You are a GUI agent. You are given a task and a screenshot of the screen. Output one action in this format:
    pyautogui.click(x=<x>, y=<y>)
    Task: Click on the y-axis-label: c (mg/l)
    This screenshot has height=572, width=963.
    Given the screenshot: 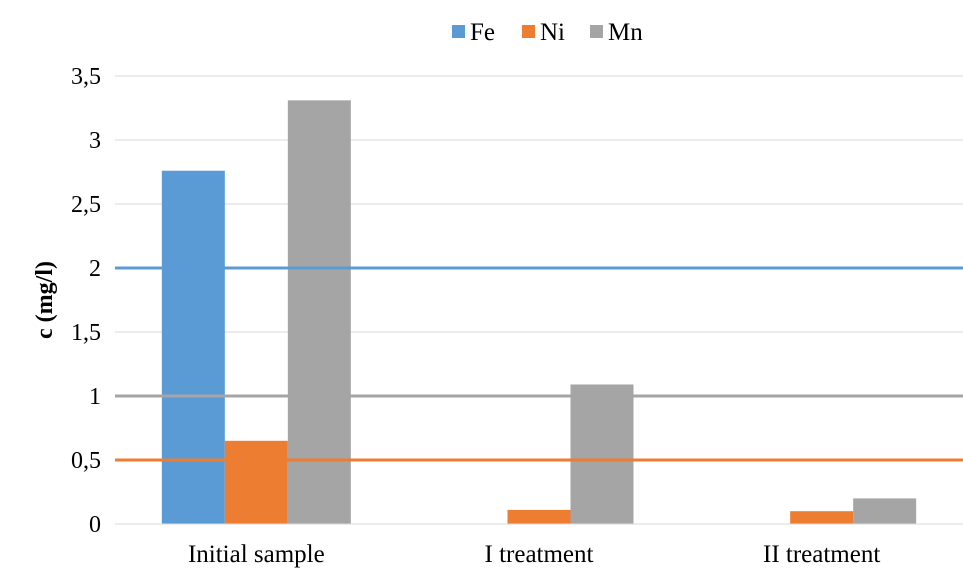 What is the action you would take?
    pyautogui.click(x=45, y=300)
    